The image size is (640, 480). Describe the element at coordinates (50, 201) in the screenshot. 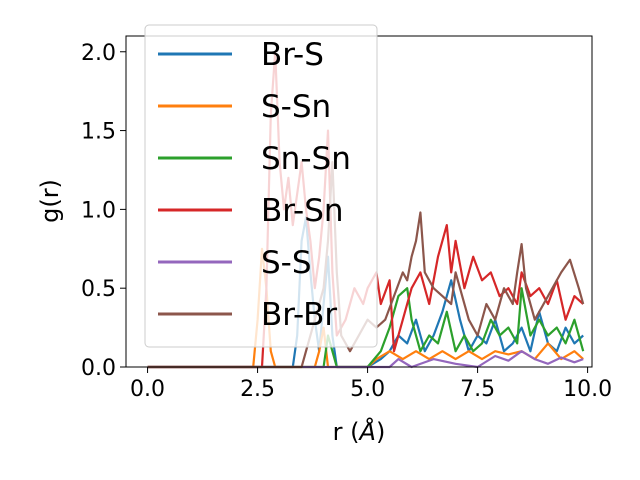

I see `y-axis-title: g(r)` at that location.